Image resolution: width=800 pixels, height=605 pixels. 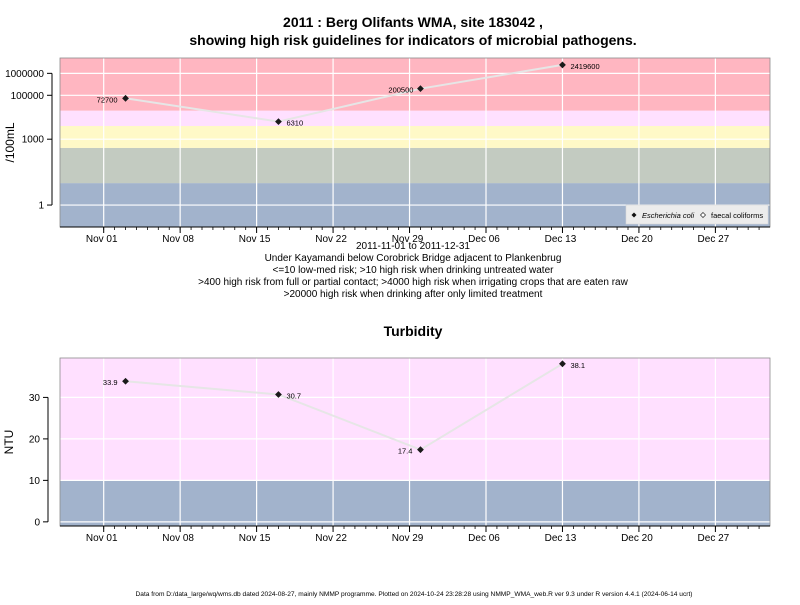 I want to click on y-tick-label: 30, so click(x=35, y=398).